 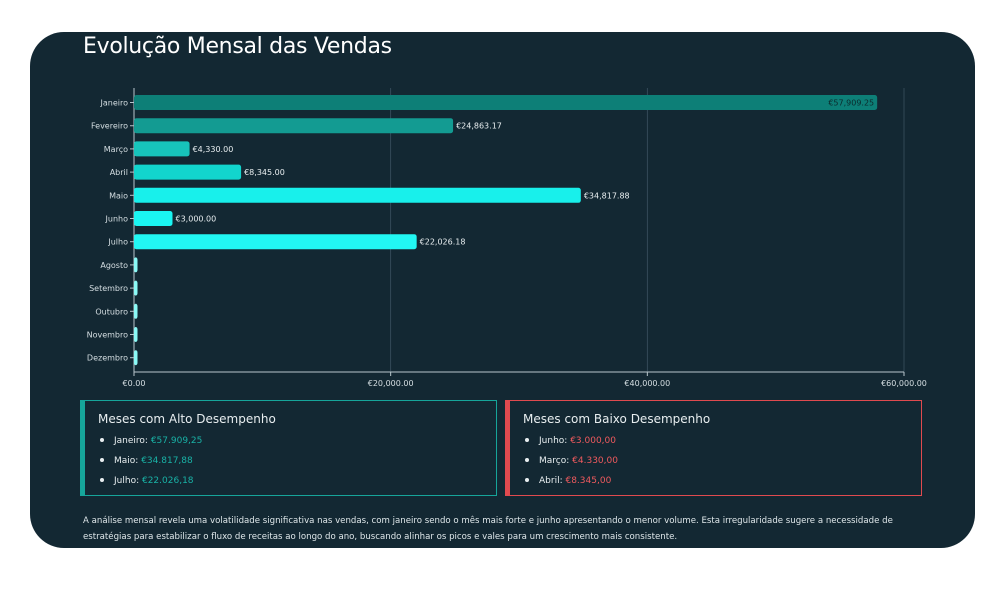 What do you see at coordinates (108, 335) in the screenshot?
I see `y-tick-label: Novembro` at bounding box center [108, 335].